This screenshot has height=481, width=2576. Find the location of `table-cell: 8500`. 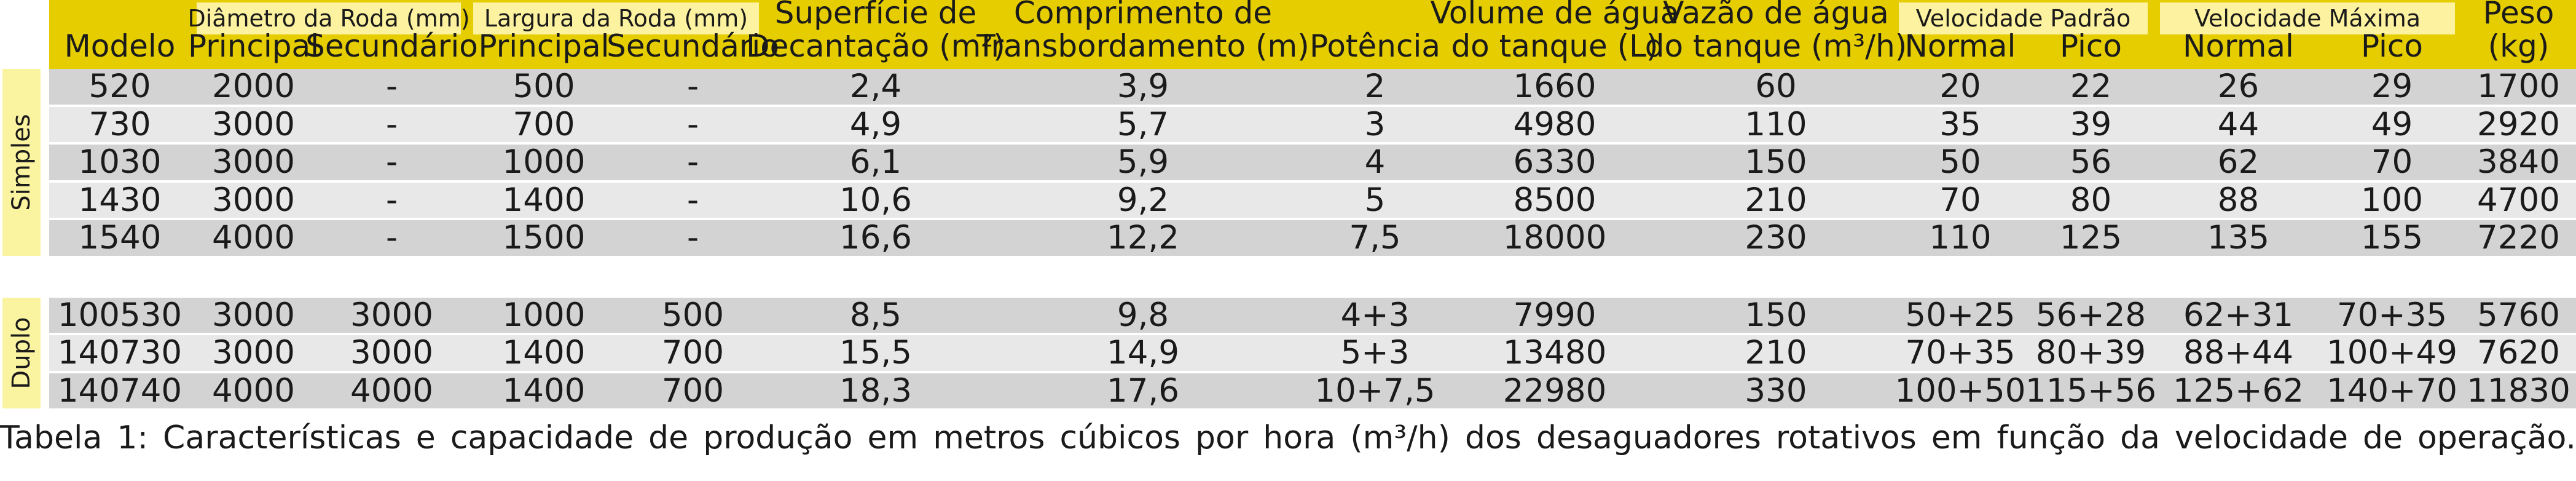

table-cell: 8500 is located at coordinates (1554, 200).